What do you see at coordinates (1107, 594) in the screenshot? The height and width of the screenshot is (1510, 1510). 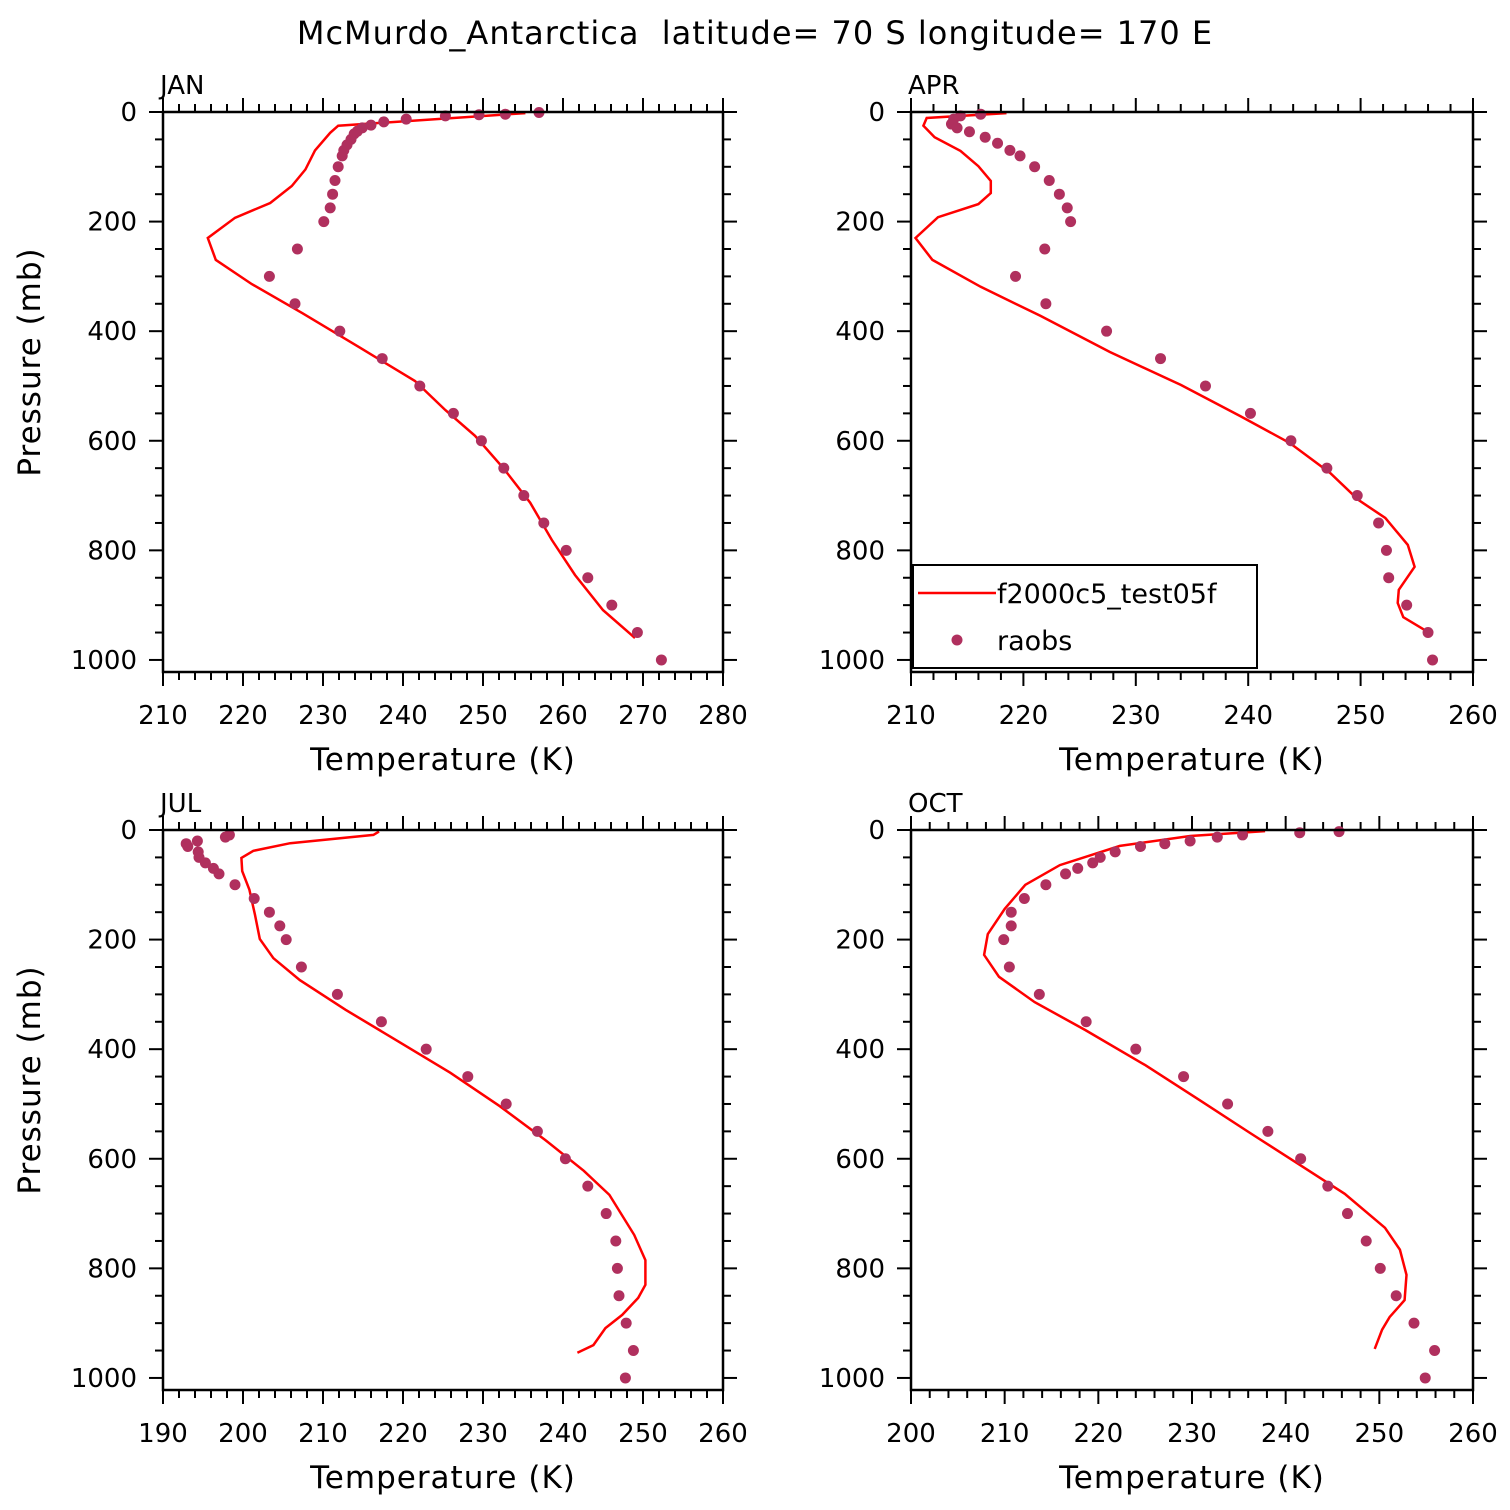 I see `legend-label-model: f2000c5_test05f` at bounding box center [1107, 594].